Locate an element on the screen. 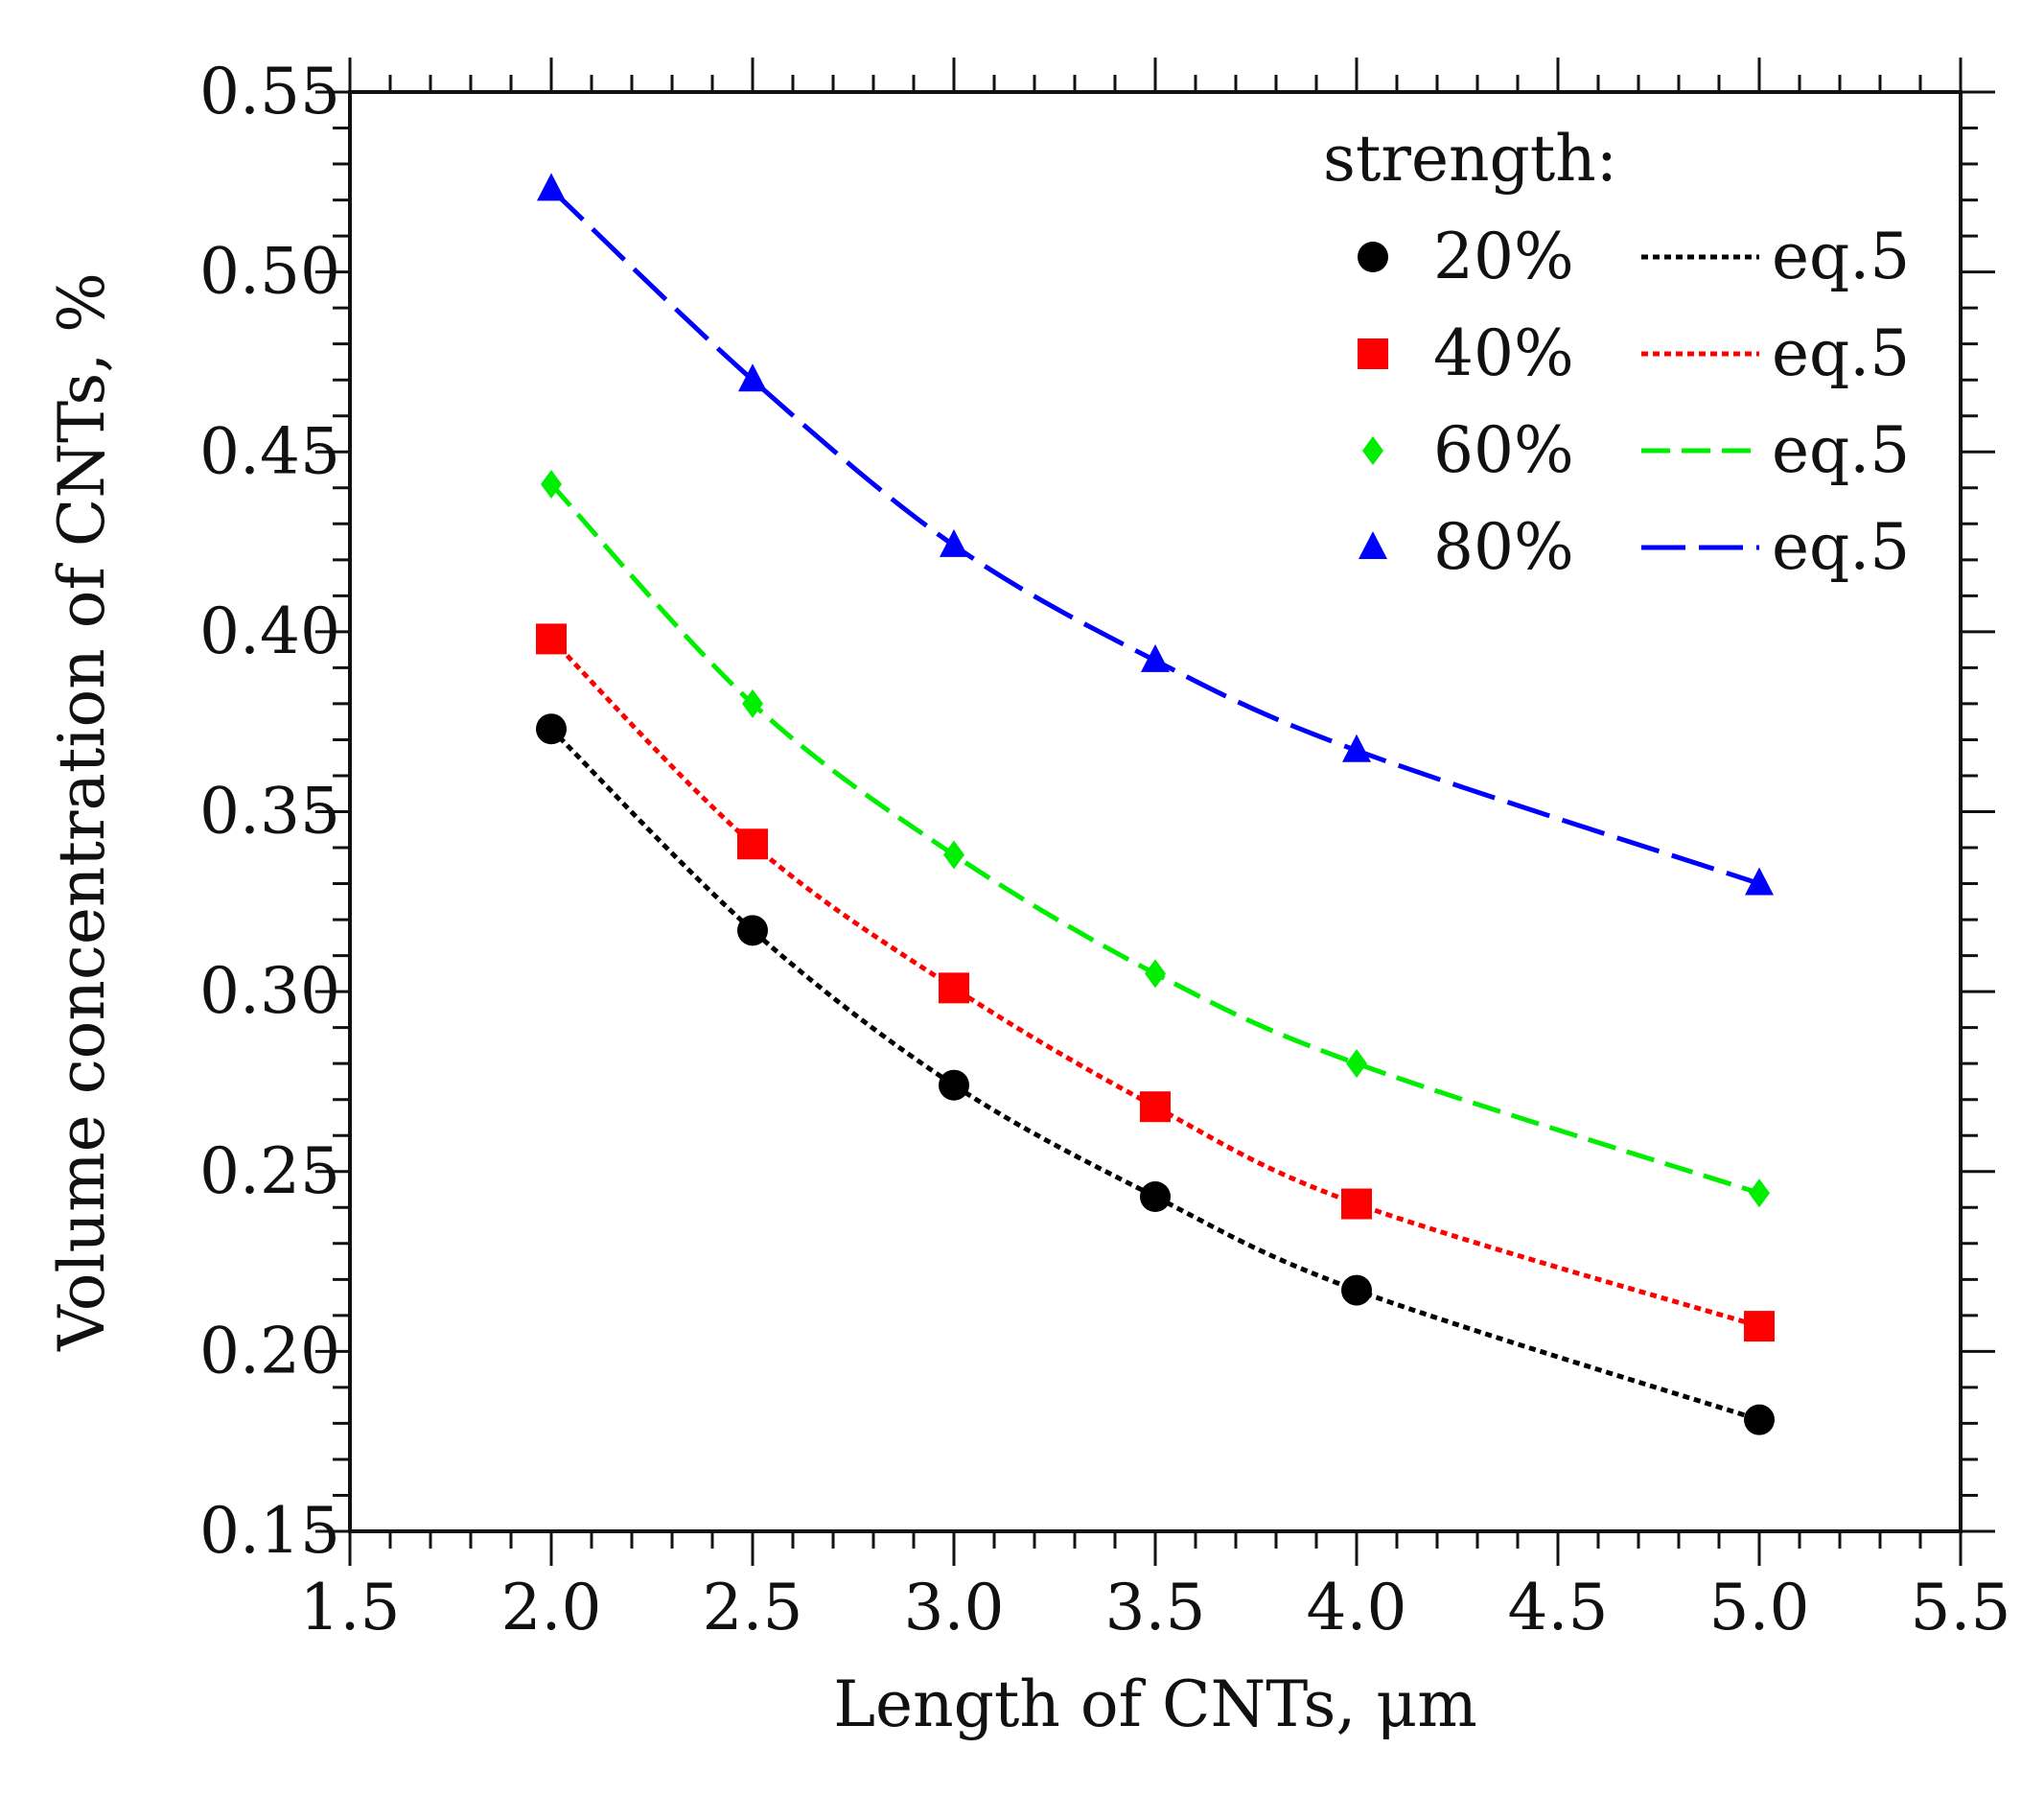 Image resolution: width=2044 pixels, height=1795 pixels. legend: strength: 20% eq.5 40% eq.5 60% eq.5 80% eq.5 is located at coordinates (1616, 353).